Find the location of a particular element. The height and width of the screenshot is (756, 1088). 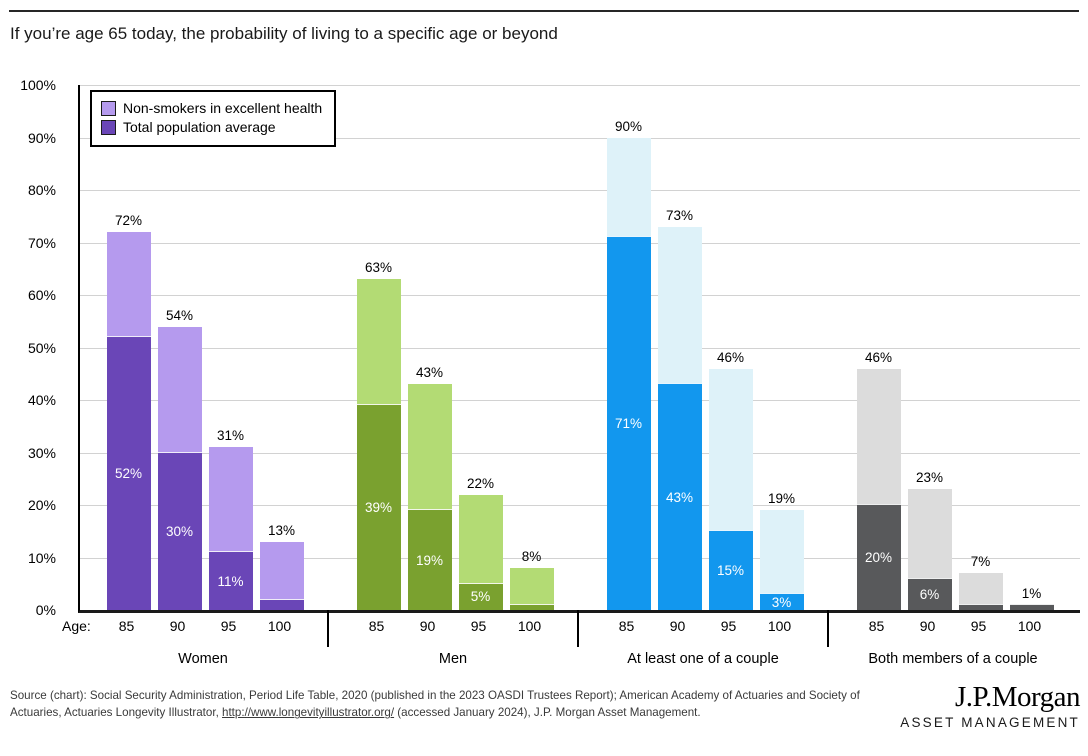

group-label-men: Men is located at coordinates (453, 659).